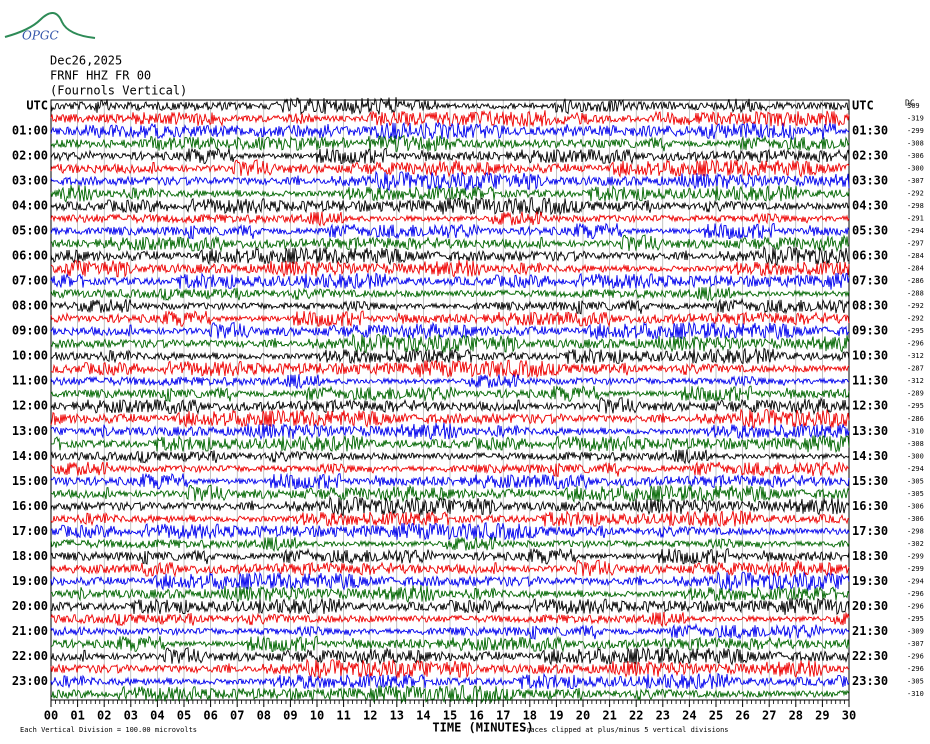 Image resolution: width=930 pixels, height=744 pixels. I want to click on offset-label: -289, so click(915, 394).